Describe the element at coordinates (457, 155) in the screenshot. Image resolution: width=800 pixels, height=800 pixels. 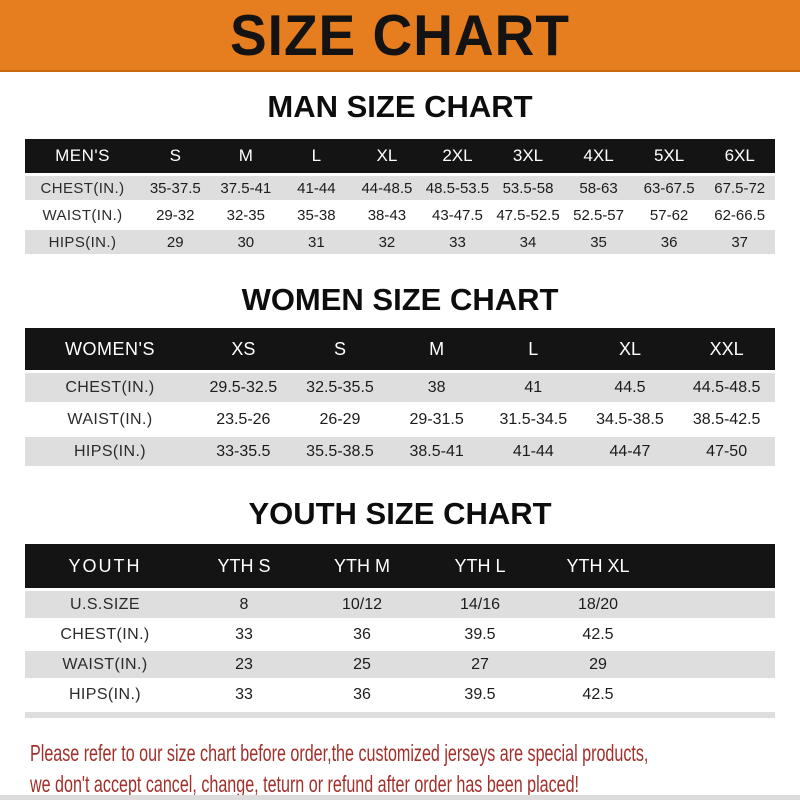
I see `column-header: 2XL` at that location.